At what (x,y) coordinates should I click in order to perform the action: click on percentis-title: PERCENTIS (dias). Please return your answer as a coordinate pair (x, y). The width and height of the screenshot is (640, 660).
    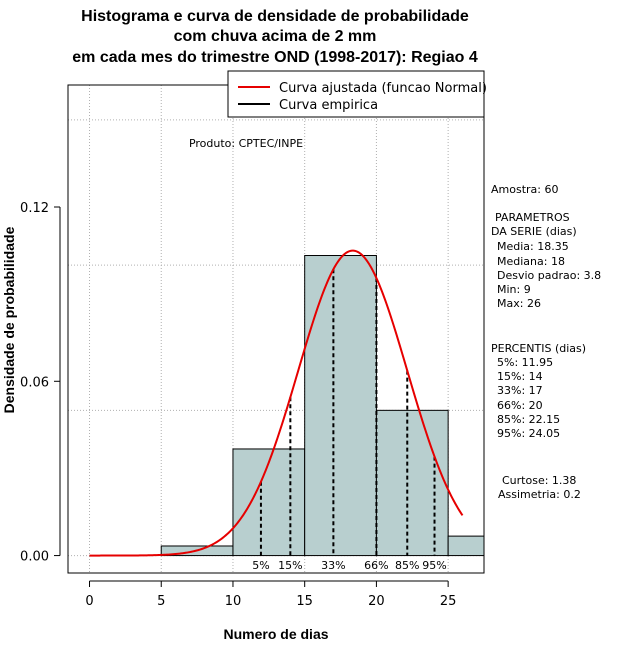
    Looking at the image, I should click on (538, 348).